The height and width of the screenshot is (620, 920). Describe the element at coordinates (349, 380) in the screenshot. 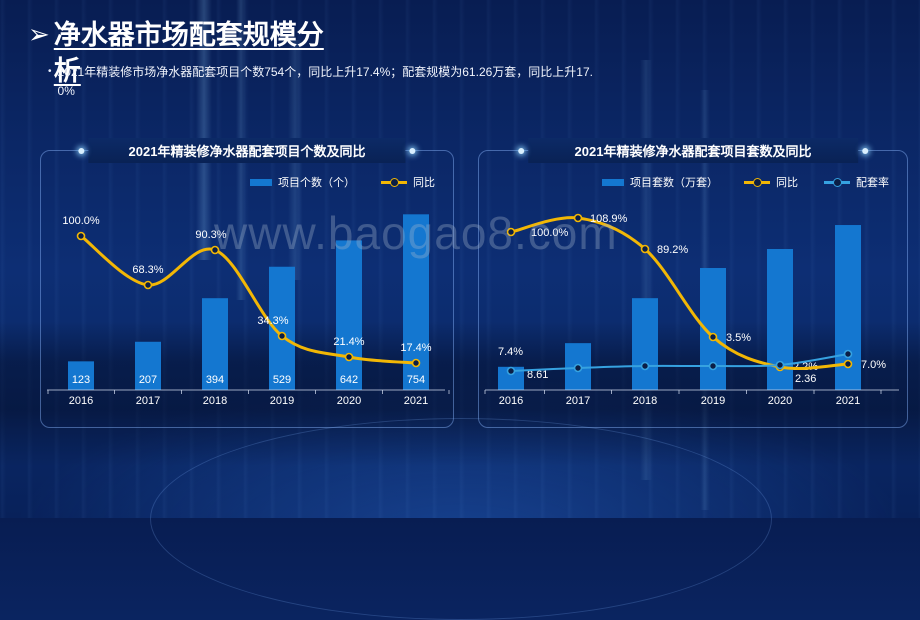

I see `bar-value-label: 642` at that location.